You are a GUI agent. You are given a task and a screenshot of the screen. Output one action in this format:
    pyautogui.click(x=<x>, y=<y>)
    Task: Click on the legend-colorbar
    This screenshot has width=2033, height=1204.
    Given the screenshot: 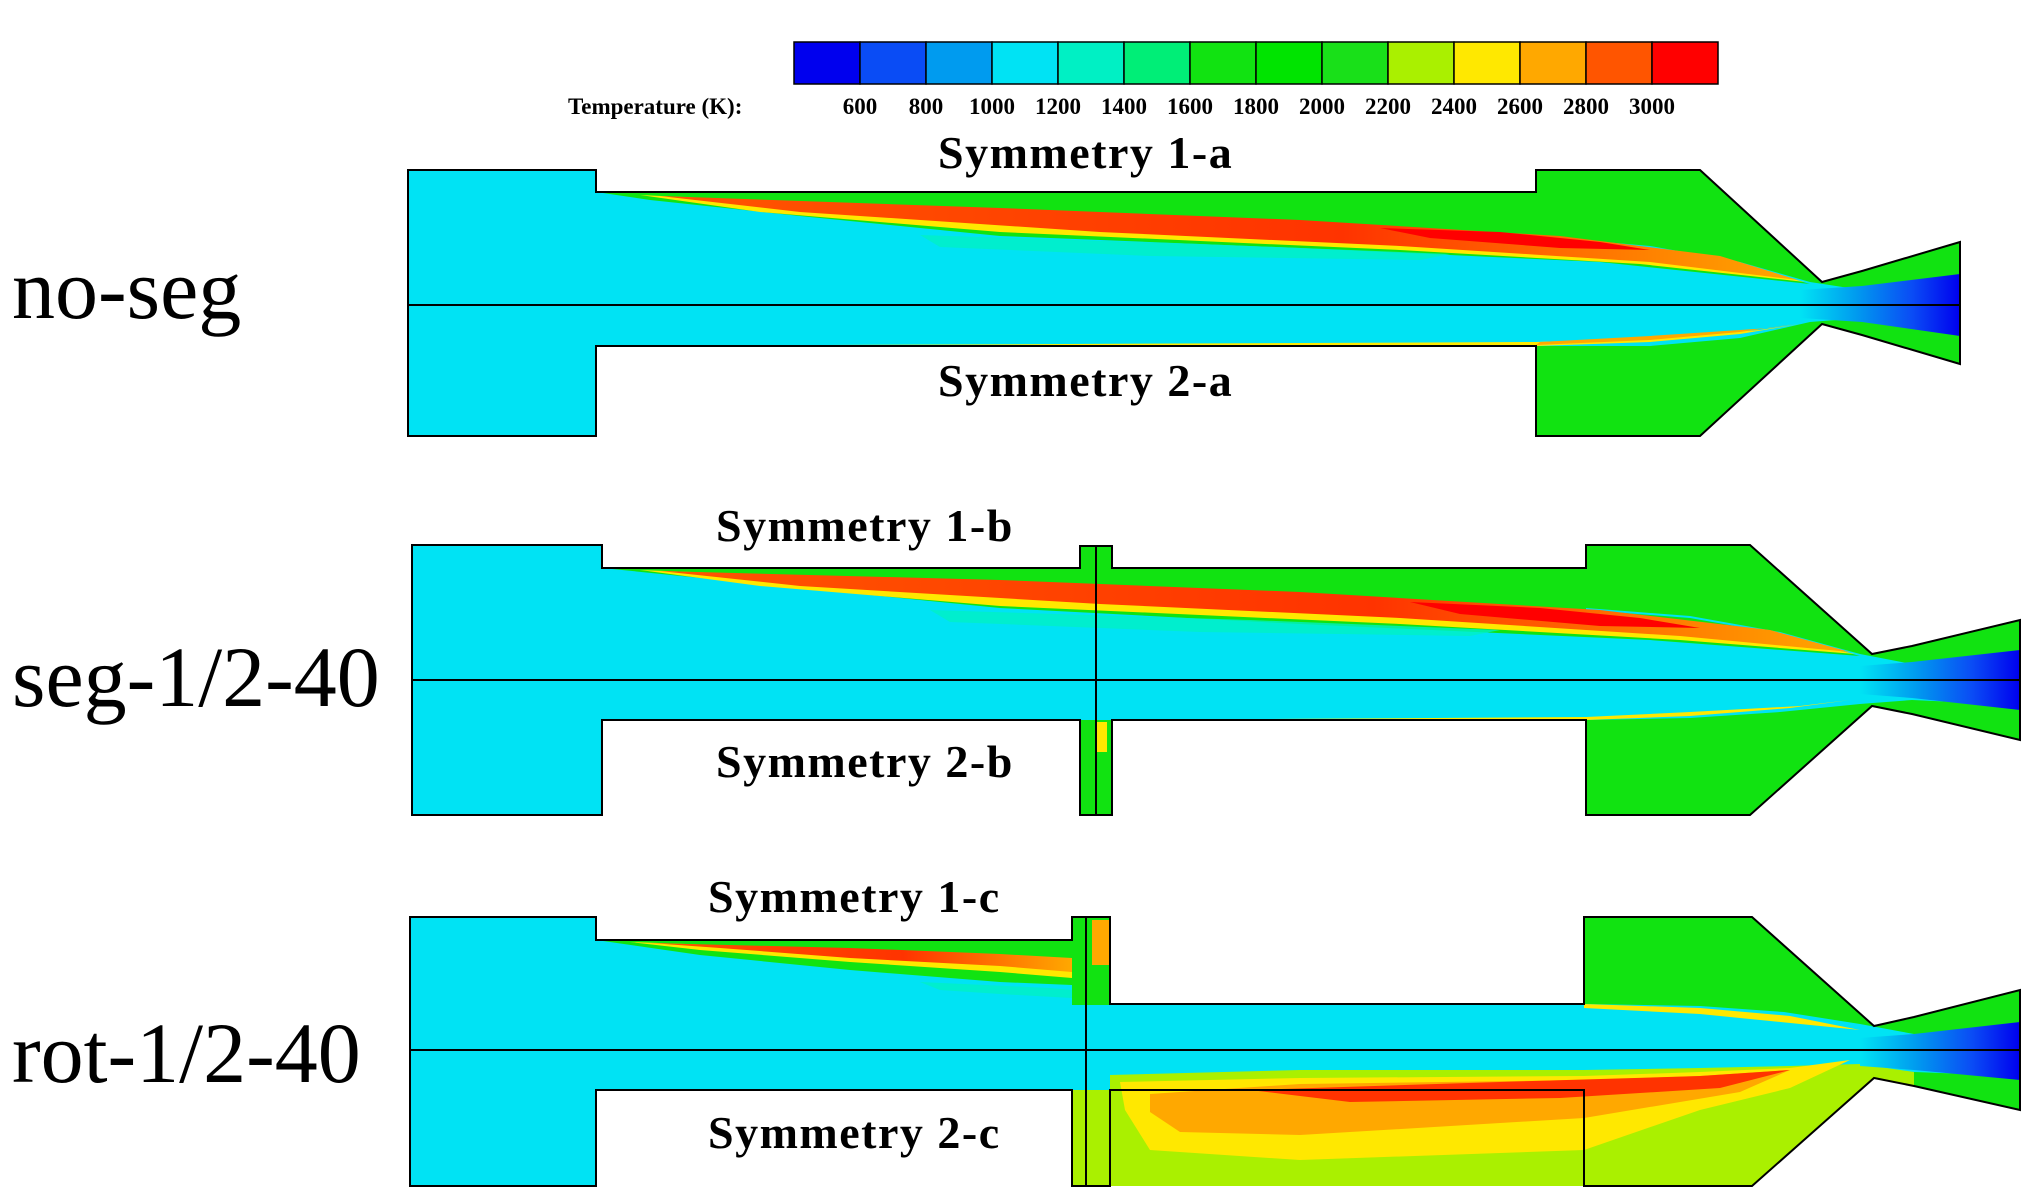 What is the action you would take?
    pyautogui.click(x=1256, y=63)
    